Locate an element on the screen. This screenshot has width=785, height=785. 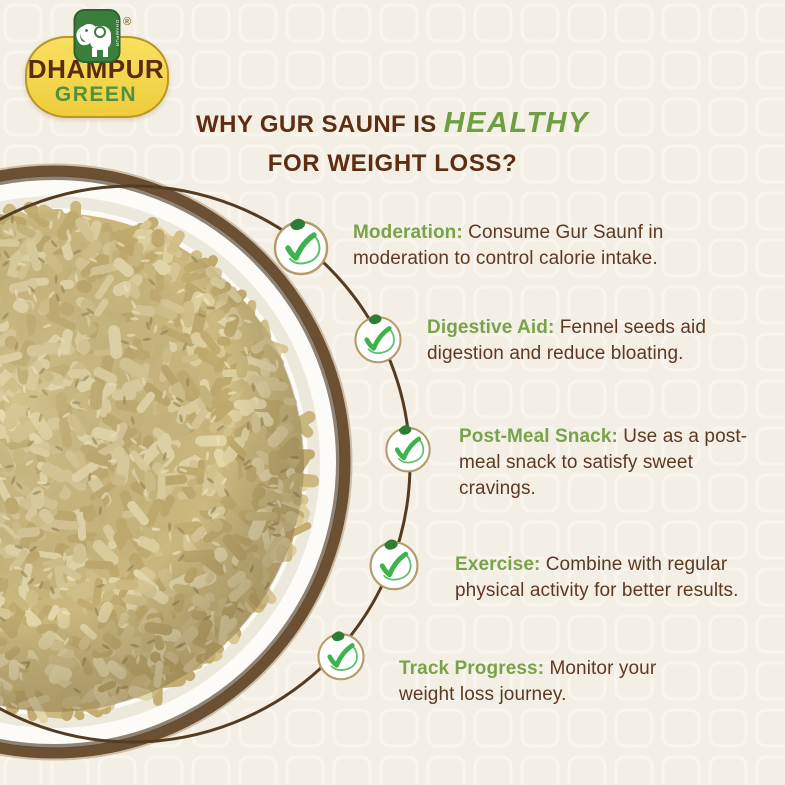
benefit-line: Moderation: Consume Gur Saunf in is located at coordinates (508, 233).